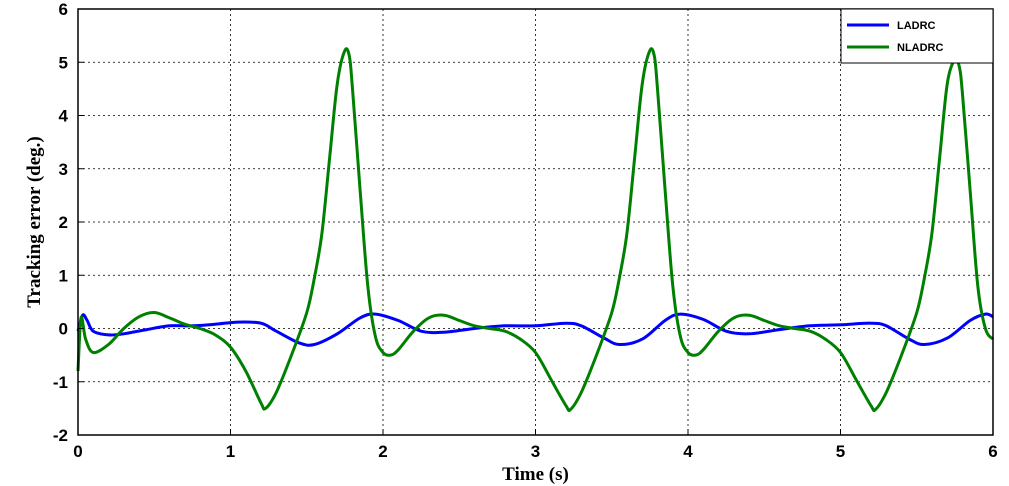  What do you see at coordinates (535, 474) in the screenshot?
I see `x-axis-label: Time (s)` at bounding box center [535, 474].